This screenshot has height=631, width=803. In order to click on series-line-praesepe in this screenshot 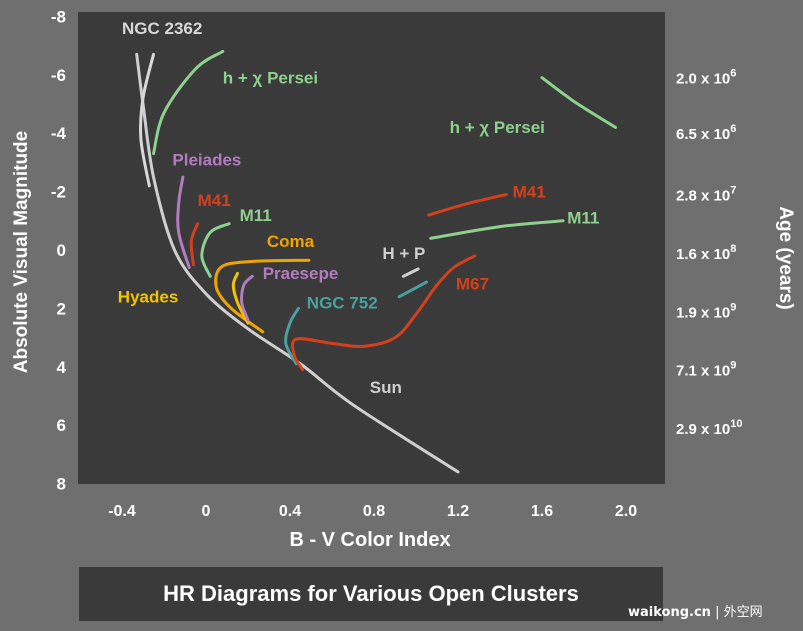, I will do `click(246, 298)`.